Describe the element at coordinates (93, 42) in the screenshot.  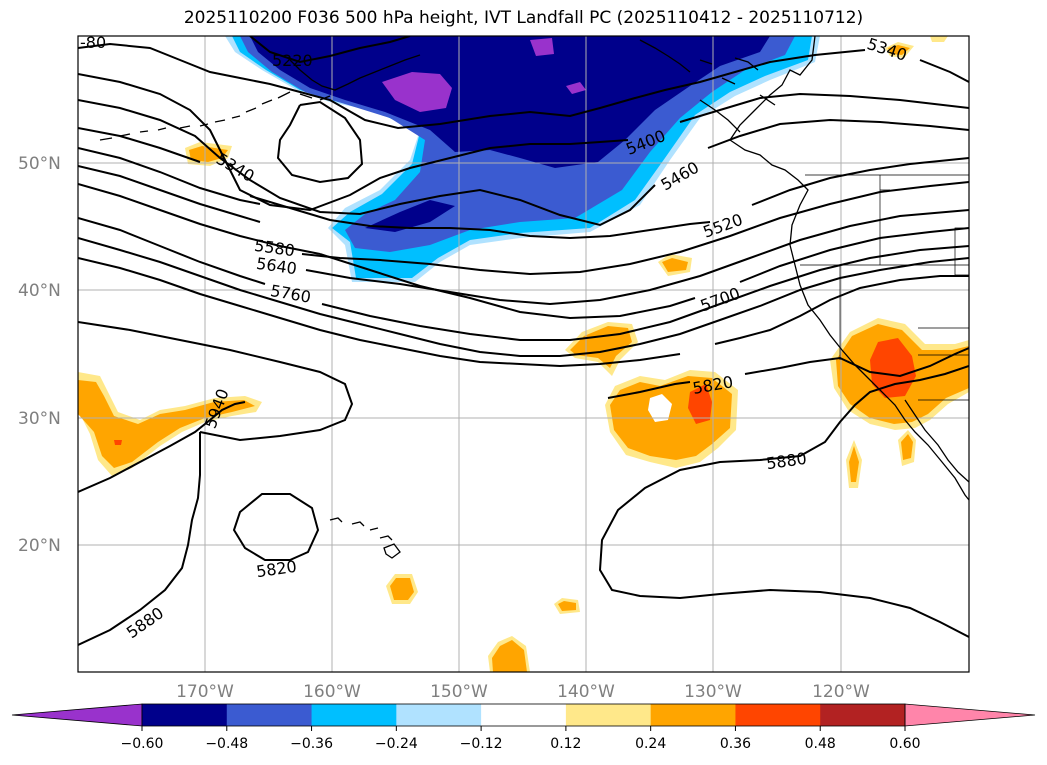
I see `contour-label-neg80: -80` at that location.